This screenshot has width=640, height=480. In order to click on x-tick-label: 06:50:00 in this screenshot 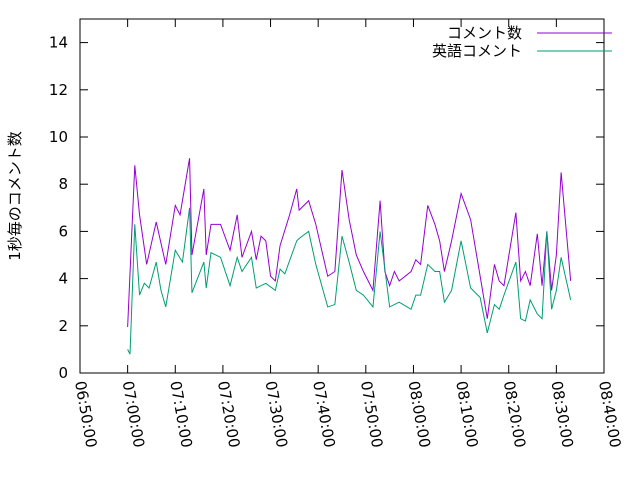, I will do `click(85, 414)`.